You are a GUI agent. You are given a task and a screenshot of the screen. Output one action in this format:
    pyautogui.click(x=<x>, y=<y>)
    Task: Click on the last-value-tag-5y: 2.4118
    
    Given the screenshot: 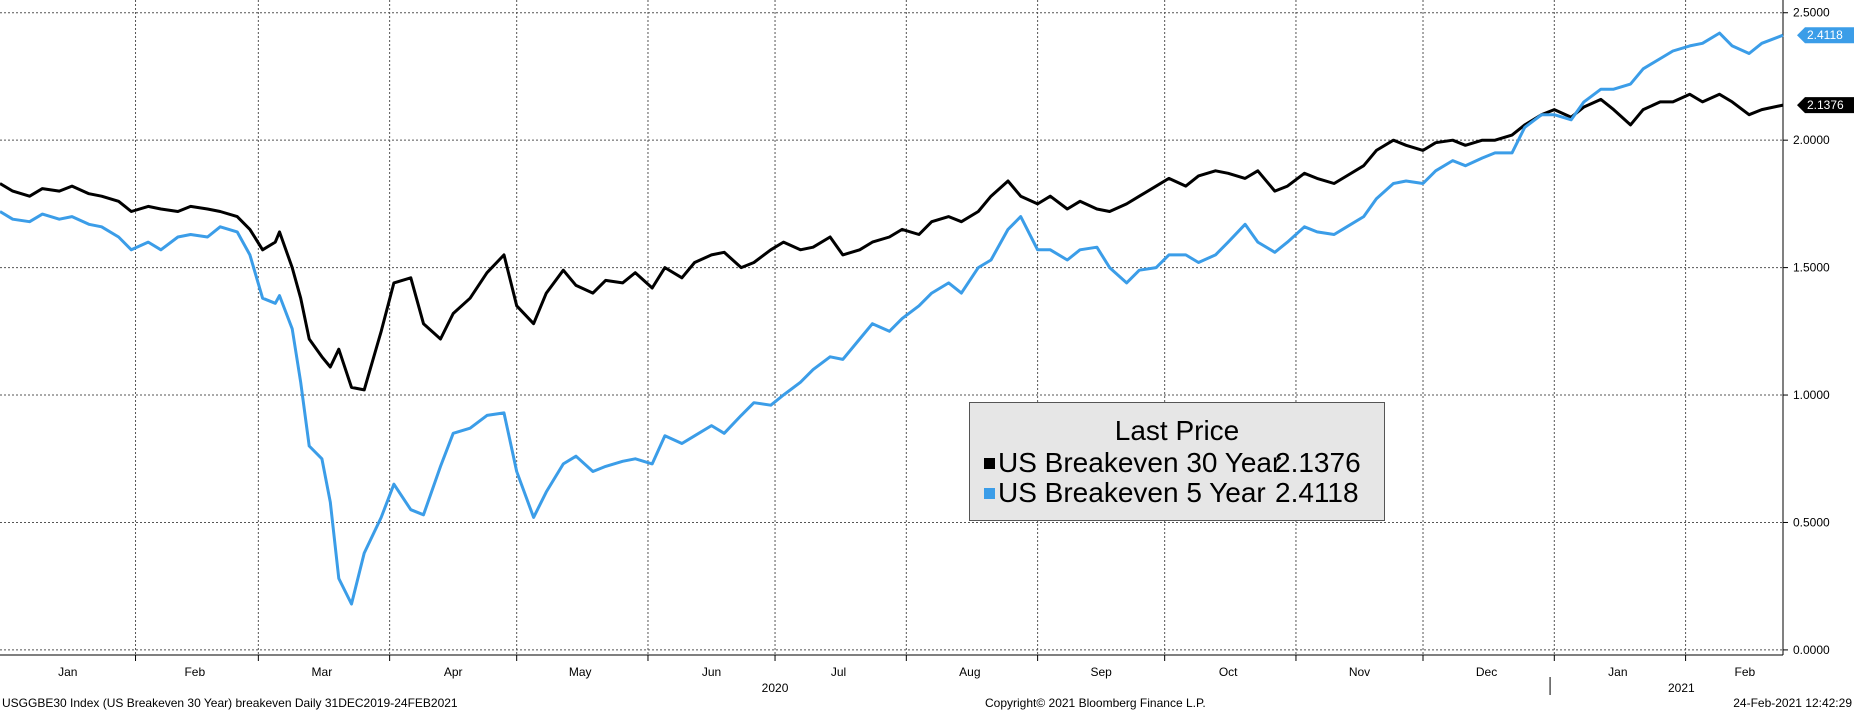 What is the action you would take?
    pyautogui.click(x=1825, y=35)
    